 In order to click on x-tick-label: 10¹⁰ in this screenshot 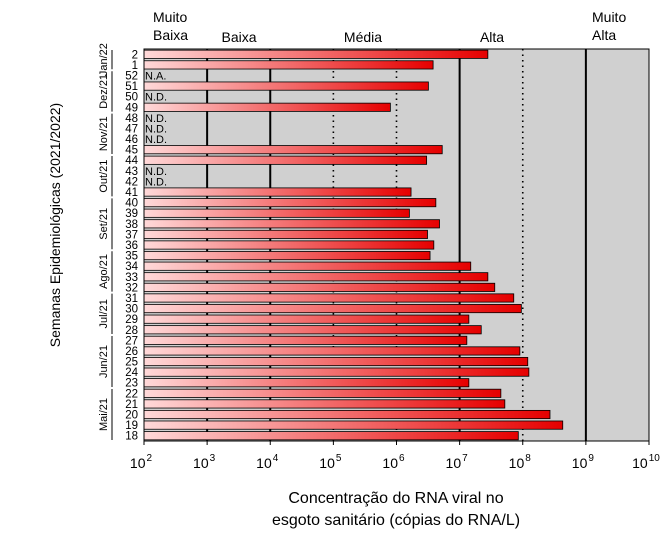, I will do `click(646, 462)`.